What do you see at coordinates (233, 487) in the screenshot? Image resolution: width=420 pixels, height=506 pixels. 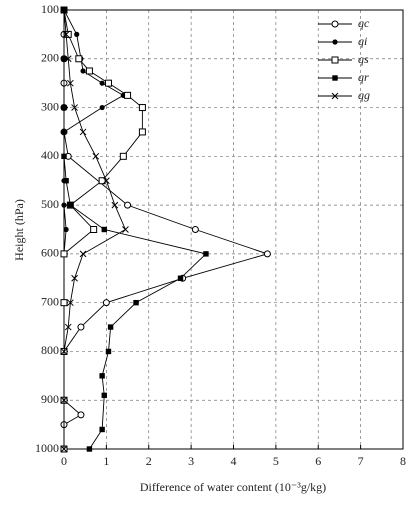 I see `x-axis-label: Difference of water content (10⁻³g/kg)` at bounding box center [233, 487].